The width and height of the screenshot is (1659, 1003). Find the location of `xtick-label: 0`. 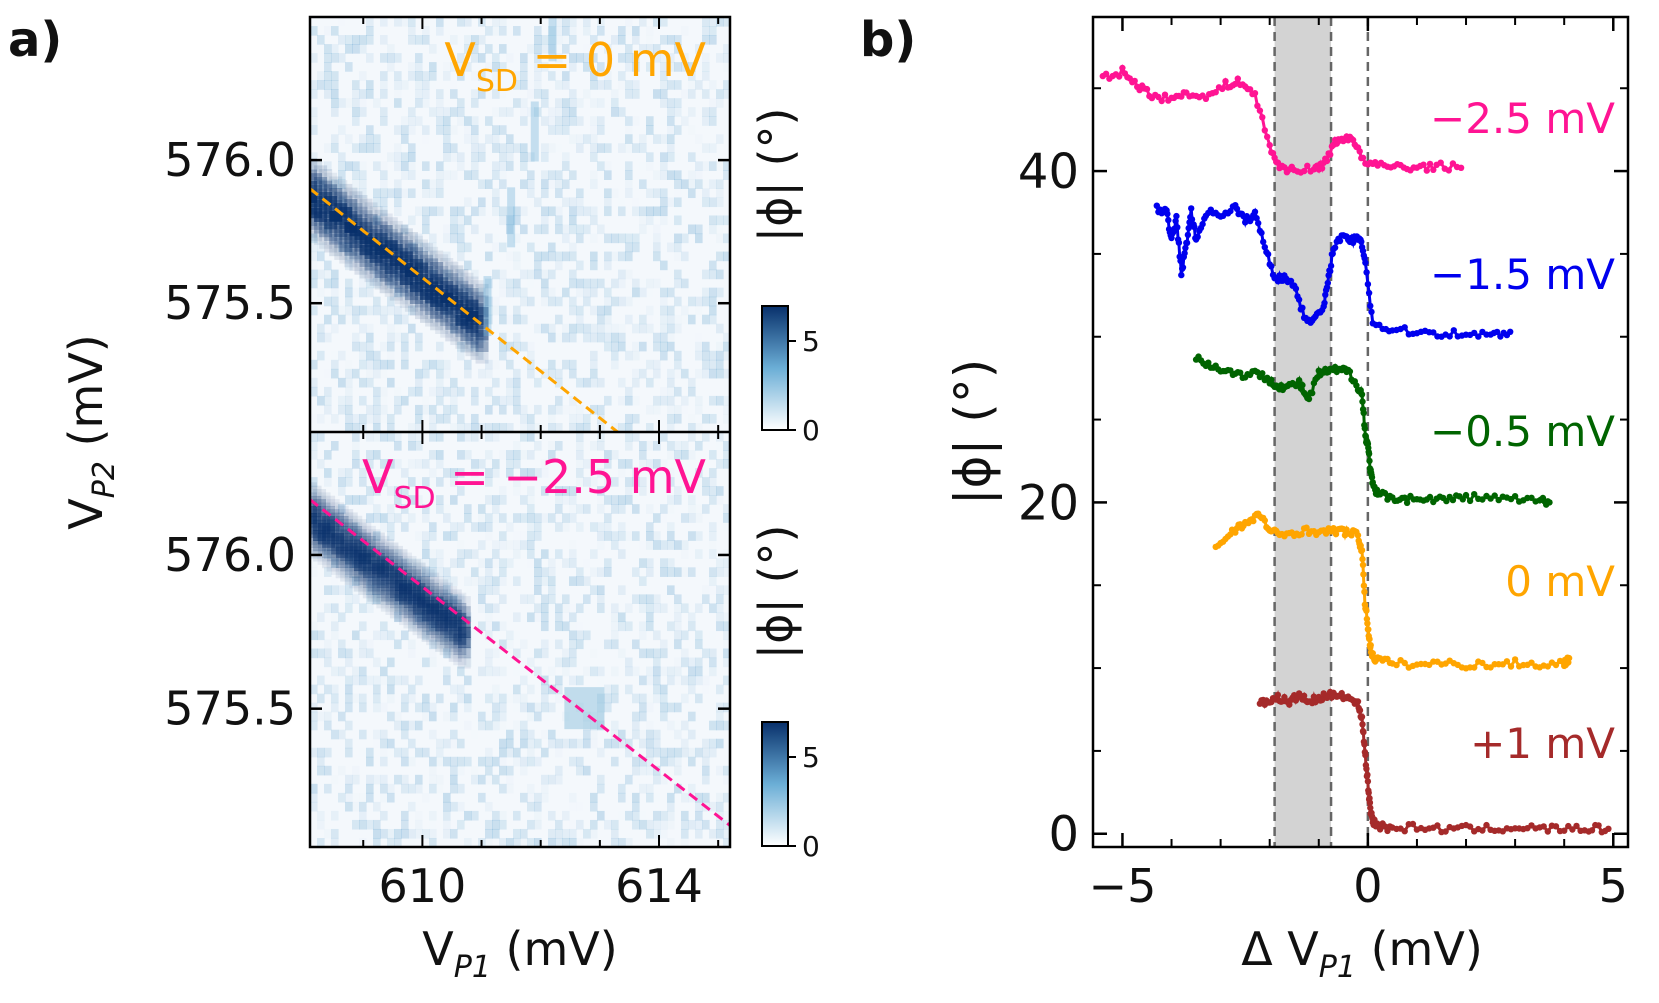

xtick-label: 0 is located at coordinates (1367, 886).